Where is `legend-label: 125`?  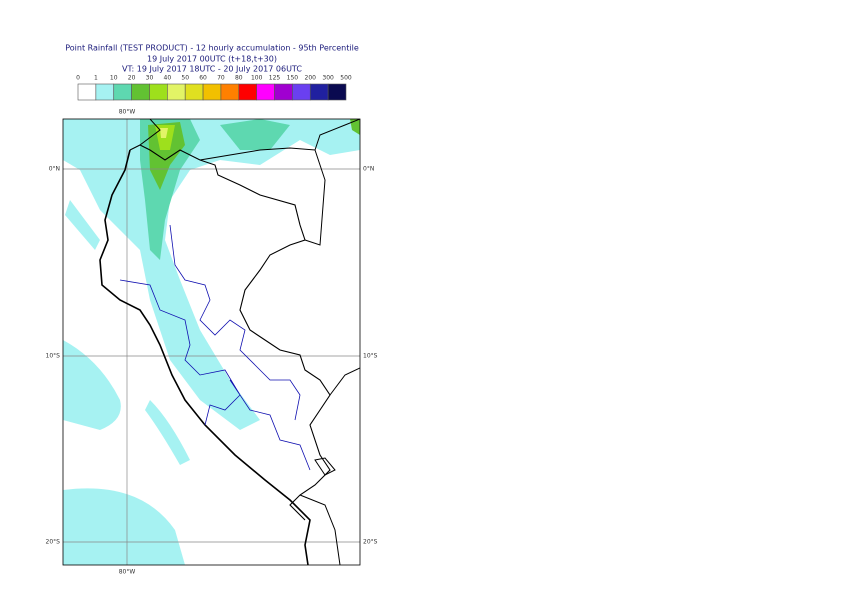
legend-label: 125 is located at coordinates (275, 78).